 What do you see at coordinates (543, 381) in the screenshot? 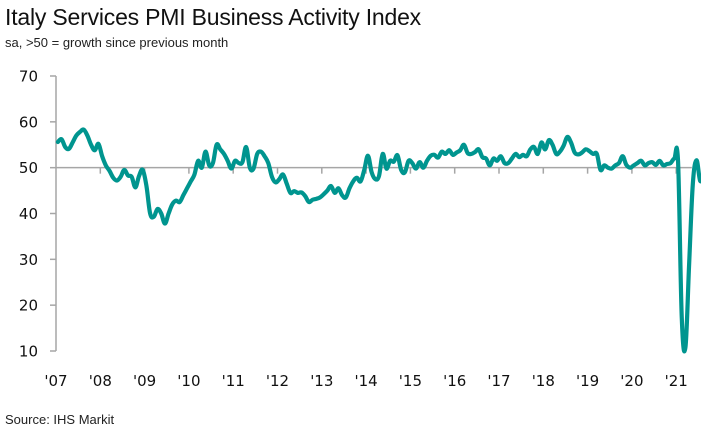
I see `x-tick-label: '18` at bounding box center [543, 381].